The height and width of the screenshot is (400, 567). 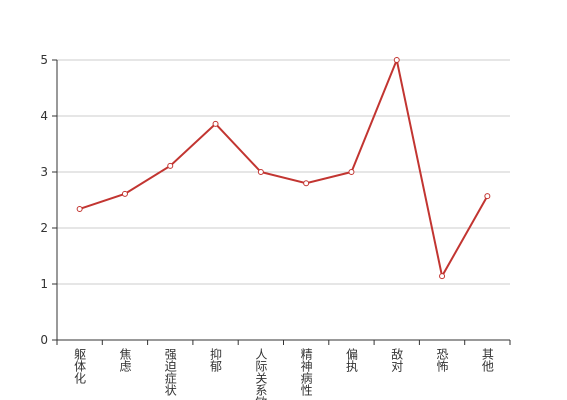 What do you see at coordinates (44, 116) in the screenshot?
I see `y-tick-label: 4` at bounding box center [44, 116].